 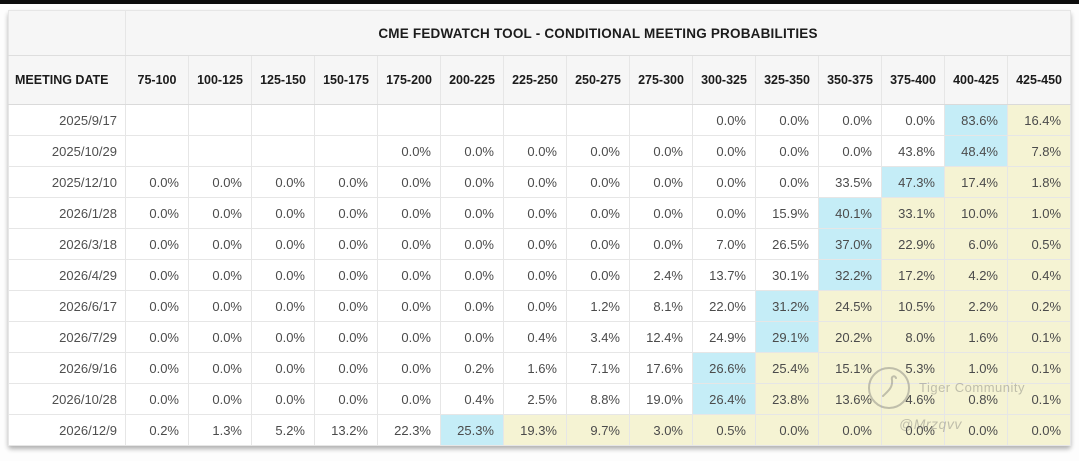 I want to click on probability-cell: 2.4%, so click(x=661, y=275).